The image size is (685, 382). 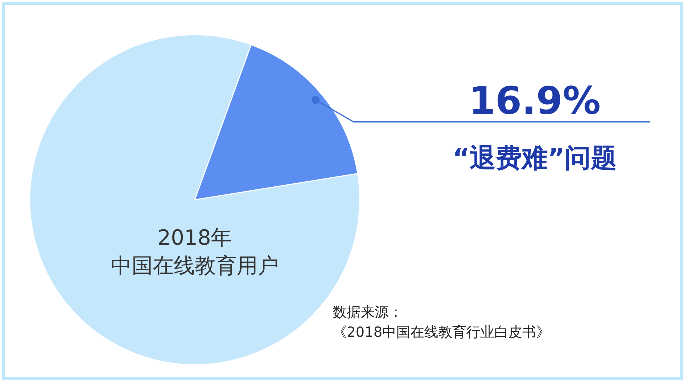 What do you see at coordinates (535, 159) in the screenshot?
I see `slice-label: “退费难”问题` at bounding box center [535, 159].